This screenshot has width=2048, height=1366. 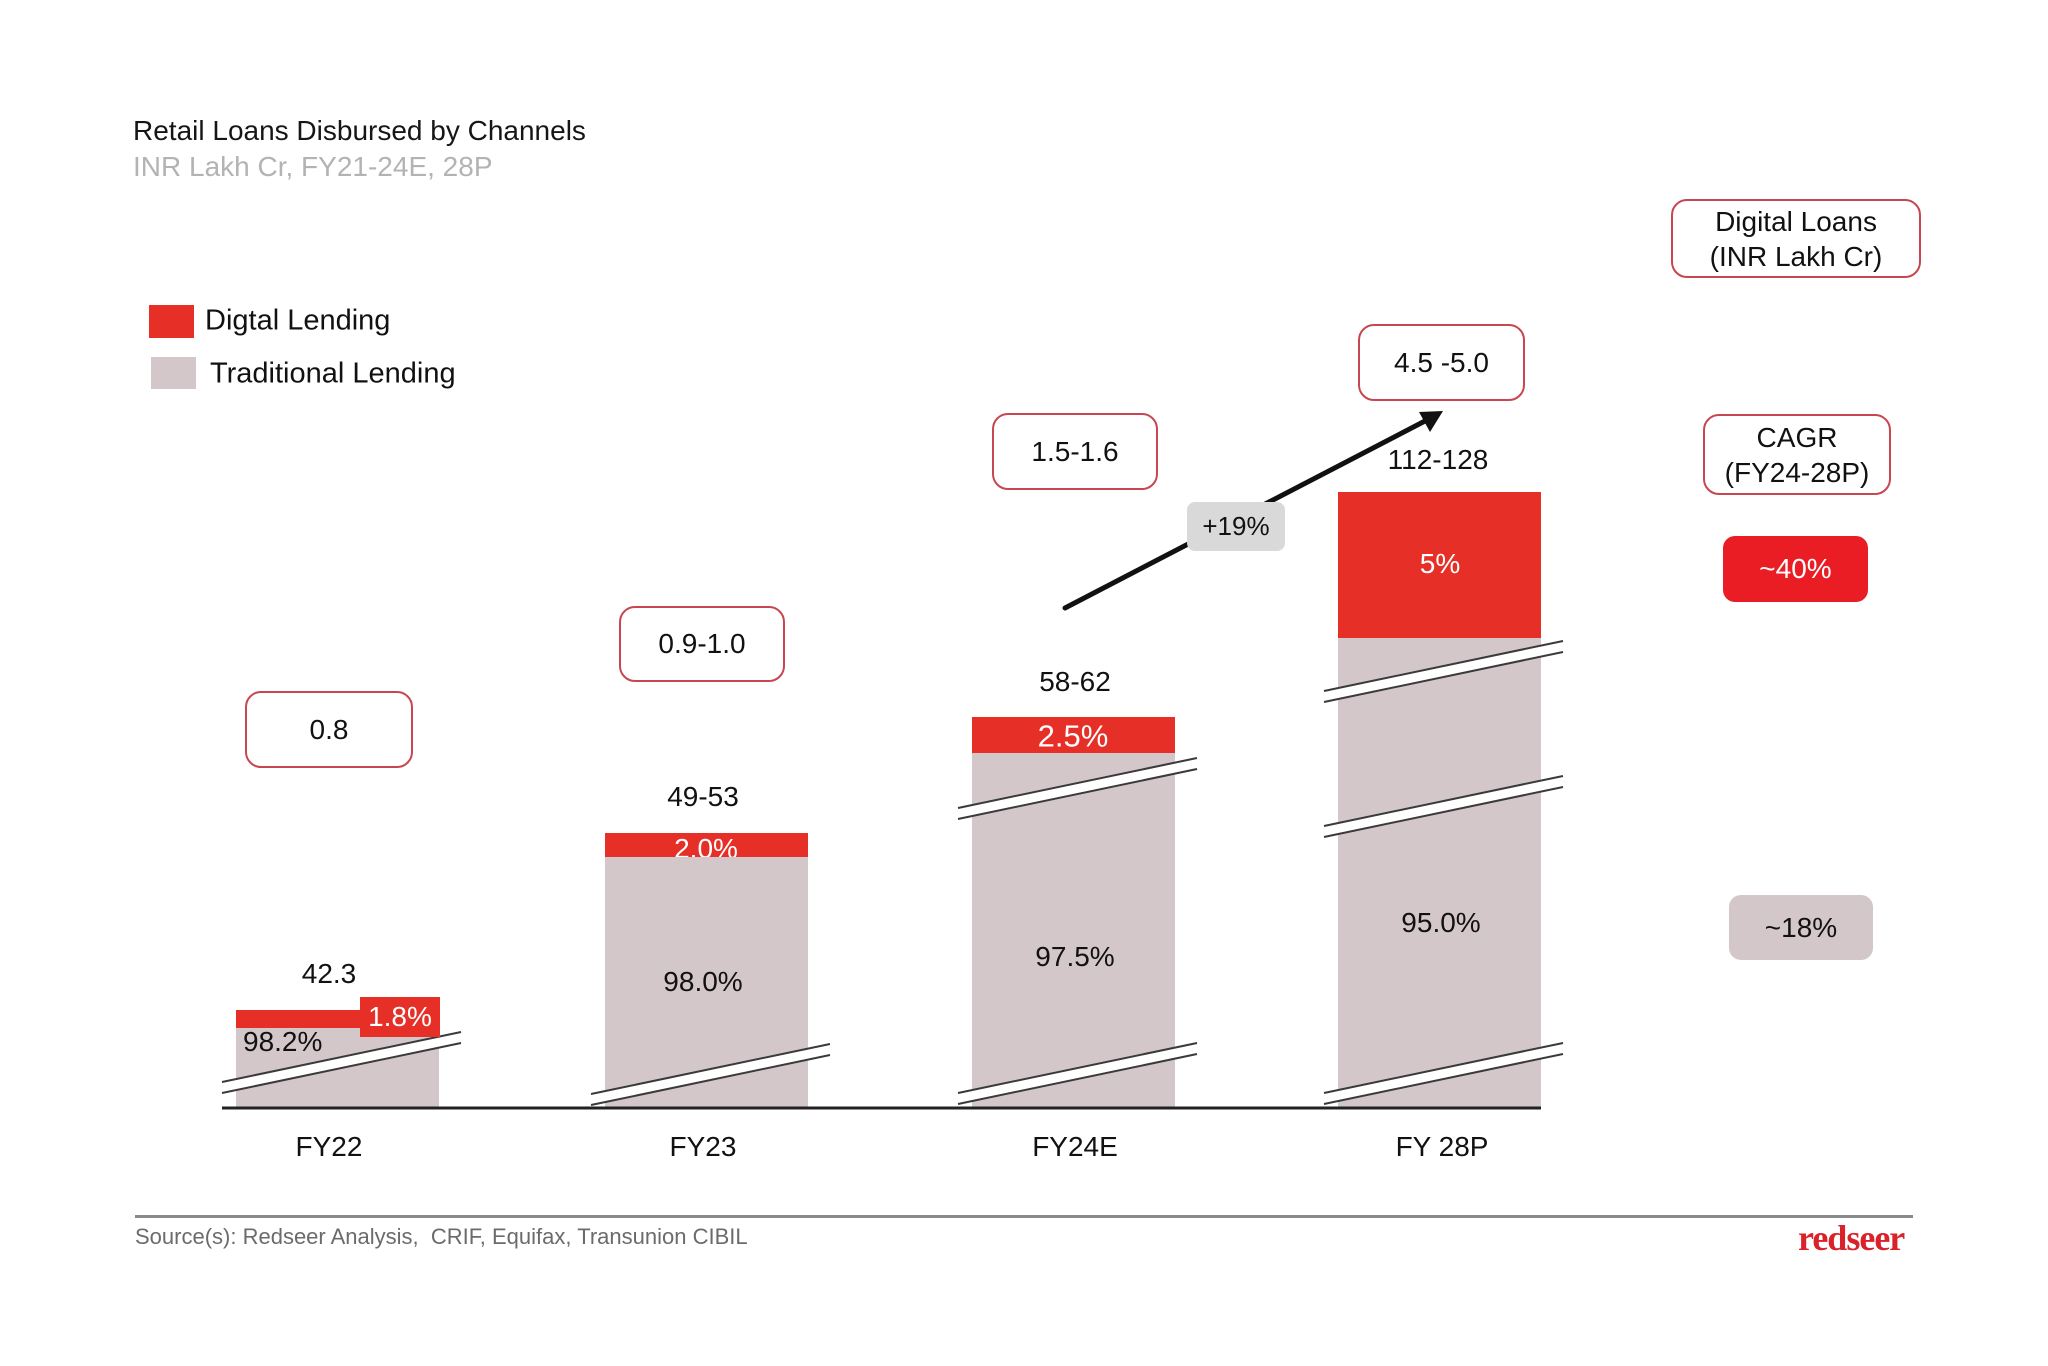 I want to click on legend-label-digital: Digtal Lending, so click(x=298, y=320).